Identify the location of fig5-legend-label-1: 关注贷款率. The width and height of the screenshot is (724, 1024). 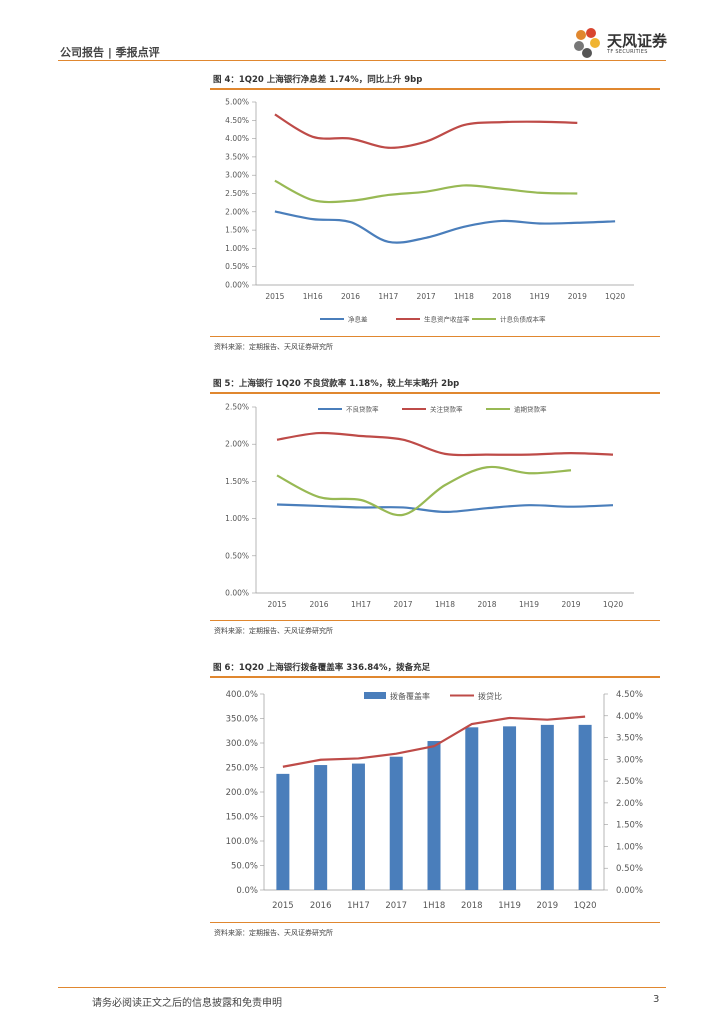
(446, 409).